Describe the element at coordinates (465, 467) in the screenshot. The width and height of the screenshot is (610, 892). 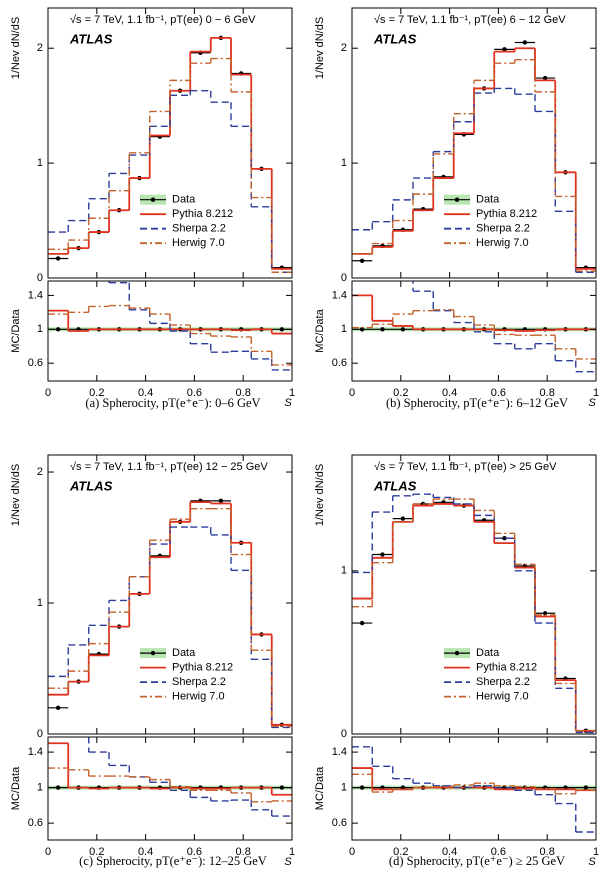
I see `plot-title: √s = 7 TeV, 1.1 fb⁻¹, pT(ee) > 25 GeV` at that location.